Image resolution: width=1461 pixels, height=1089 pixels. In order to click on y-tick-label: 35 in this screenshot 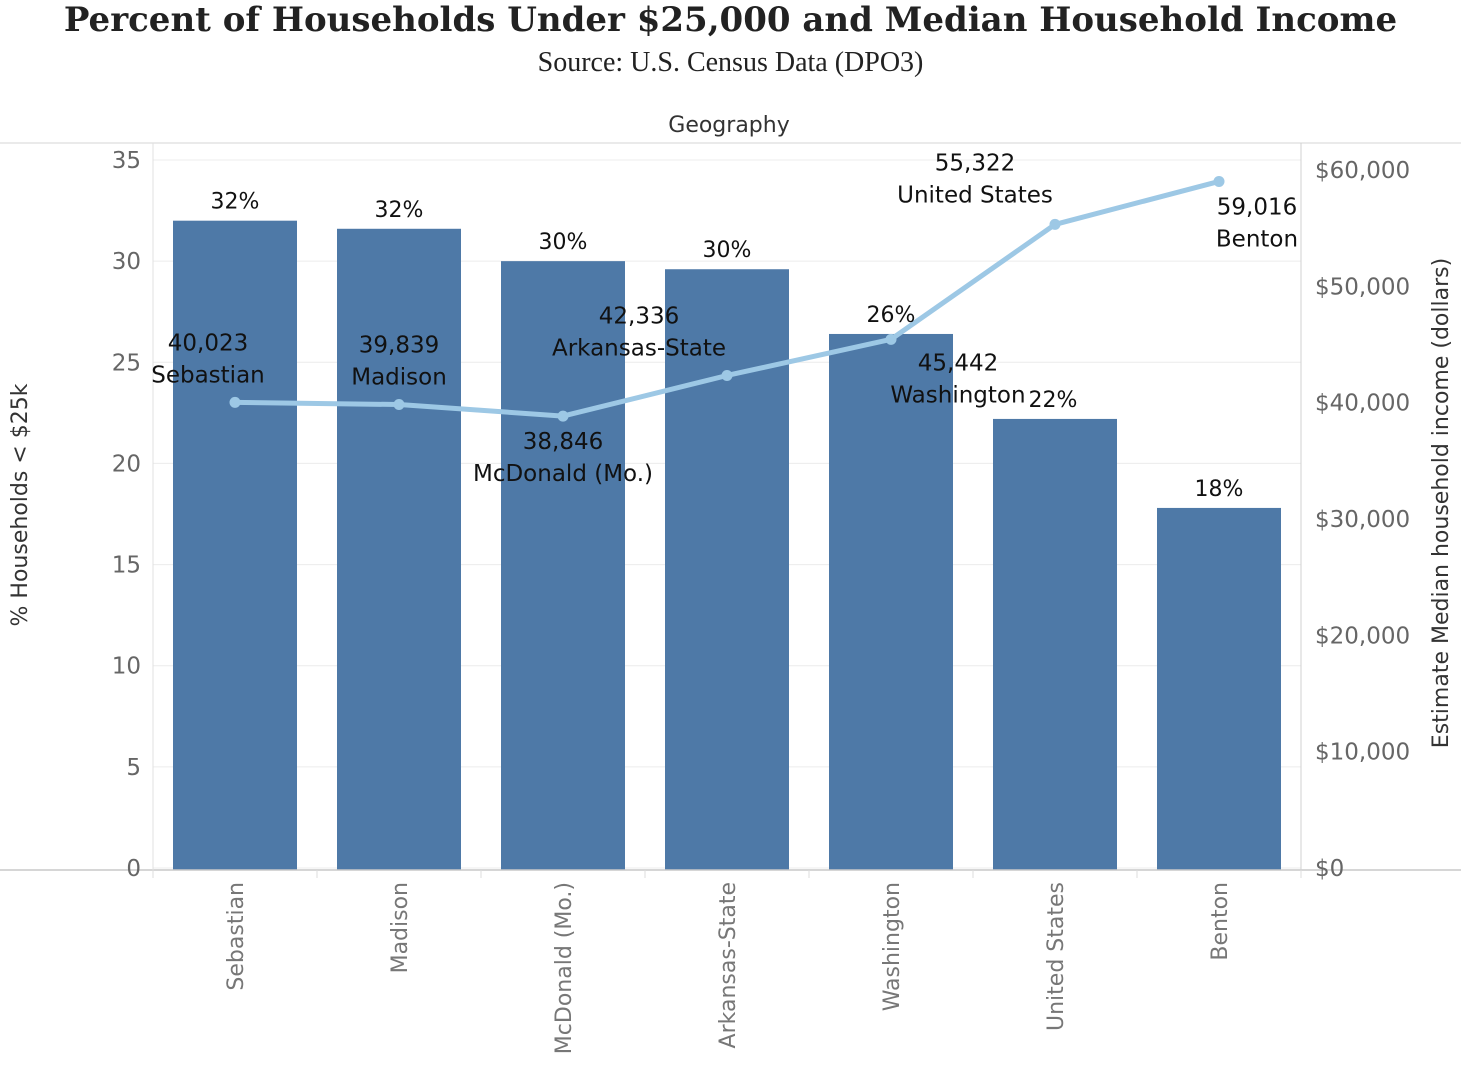, I will do `click(126, 161)`.